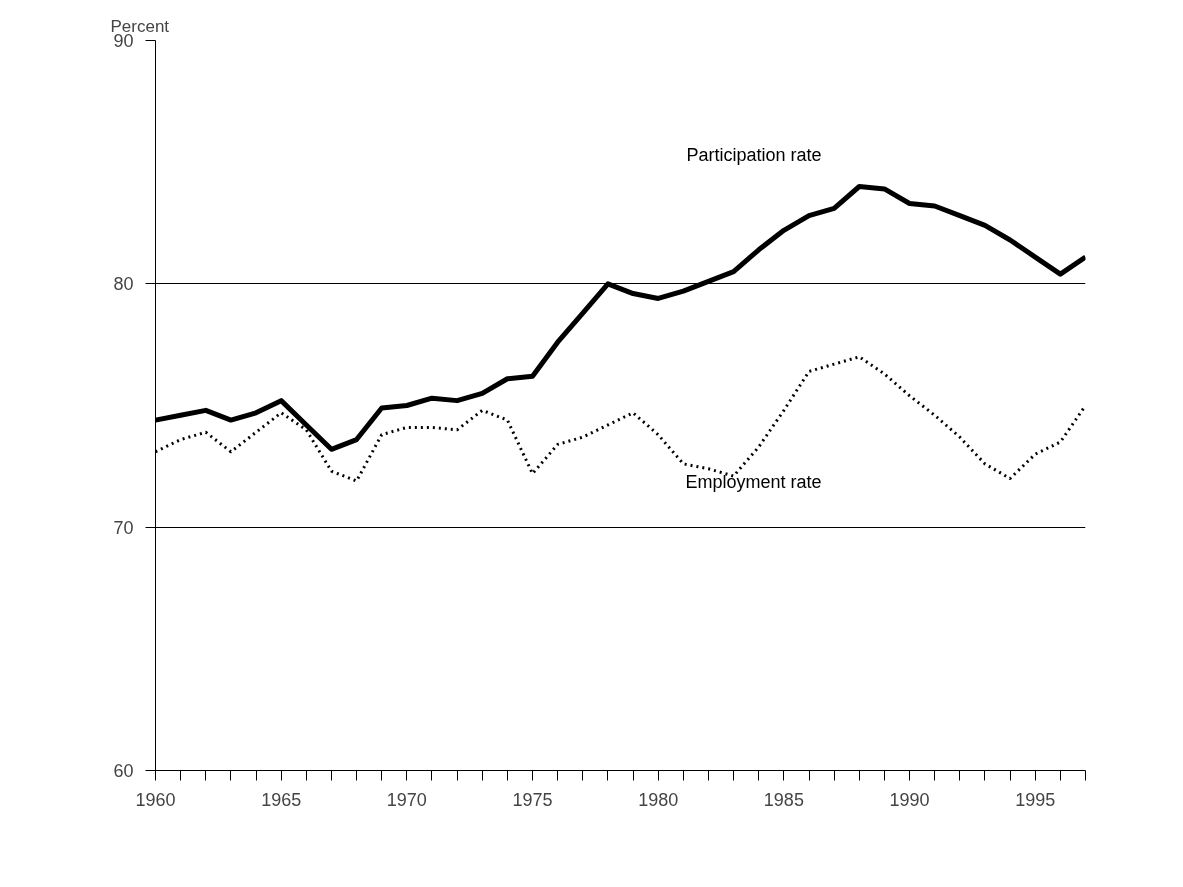 This screenshot has width=1183, height=887. I want to click on x-tick-label: 1980, so click(658, 799).